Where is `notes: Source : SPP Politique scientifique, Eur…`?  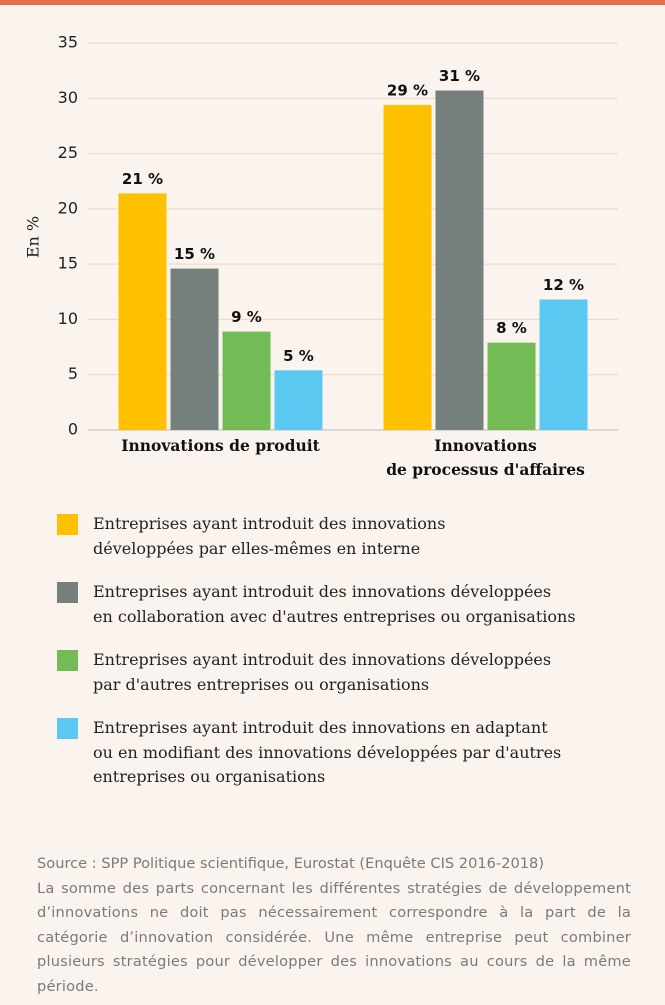 notes: Source : SPP Politique scientifique, Eur… is located at coordinates (334, 925).